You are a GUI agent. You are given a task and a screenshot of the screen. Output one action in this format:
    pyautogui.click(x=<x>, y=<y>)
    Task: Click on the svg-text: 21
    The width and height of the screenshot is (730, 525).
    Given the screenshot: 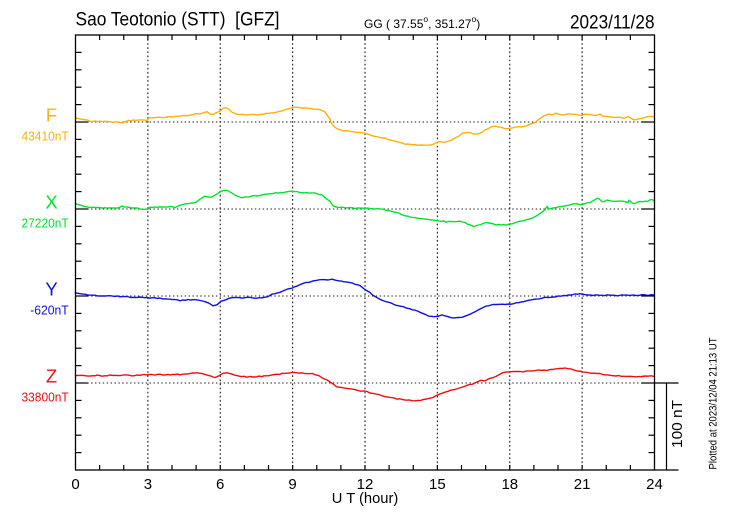 What is the action you would take?
    pyautogui.click(x=582, y=484)
    